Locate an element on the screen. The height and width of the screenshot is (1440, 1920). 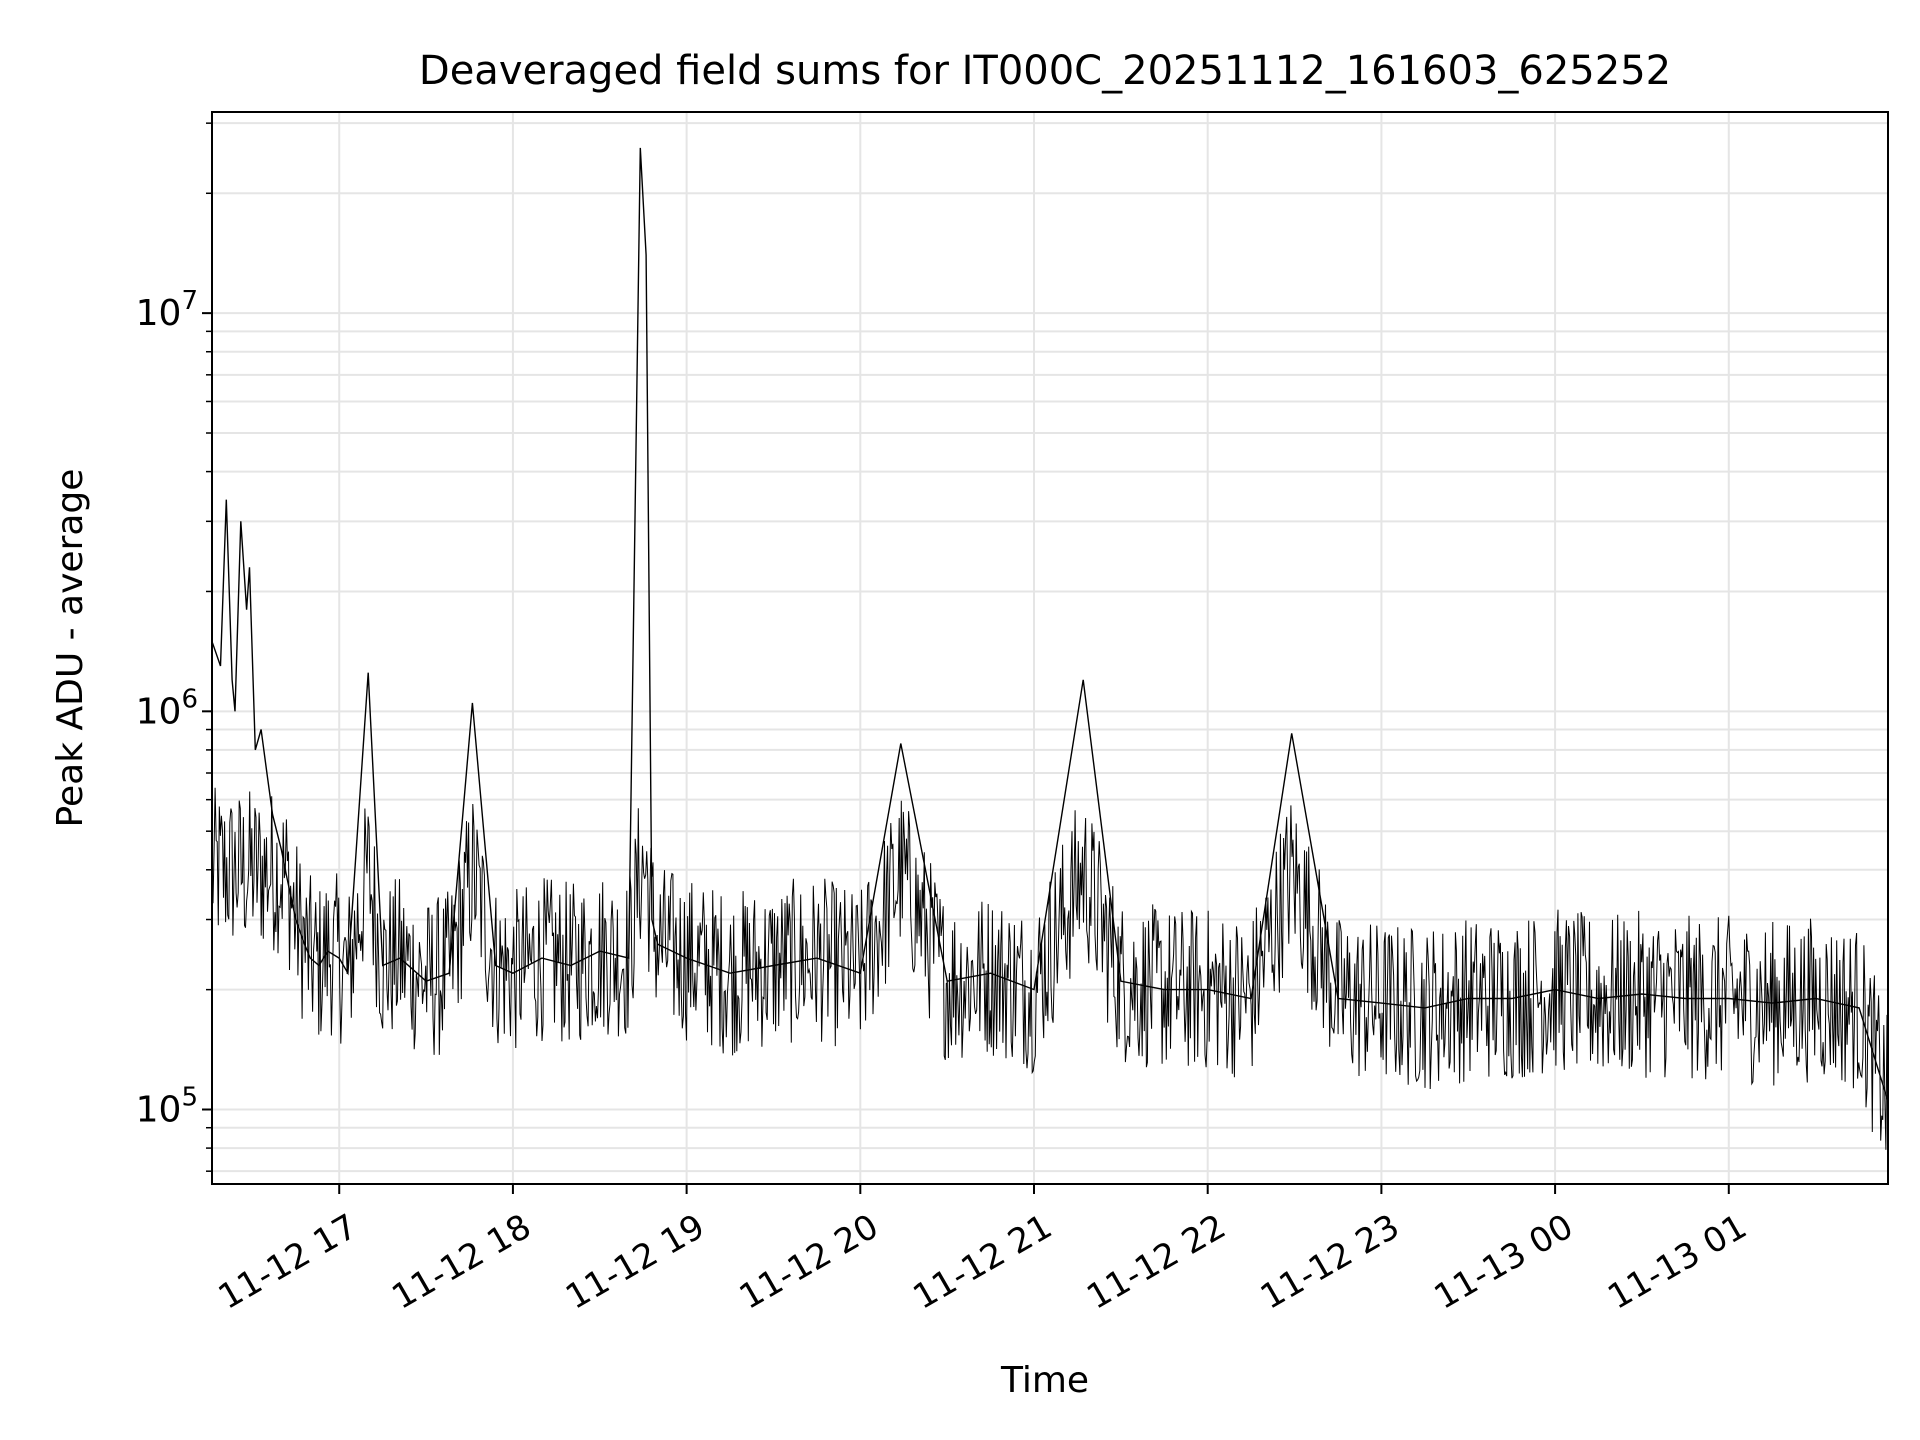
y-tick-label: 10⁵ is located at coordinates (167, 1107).